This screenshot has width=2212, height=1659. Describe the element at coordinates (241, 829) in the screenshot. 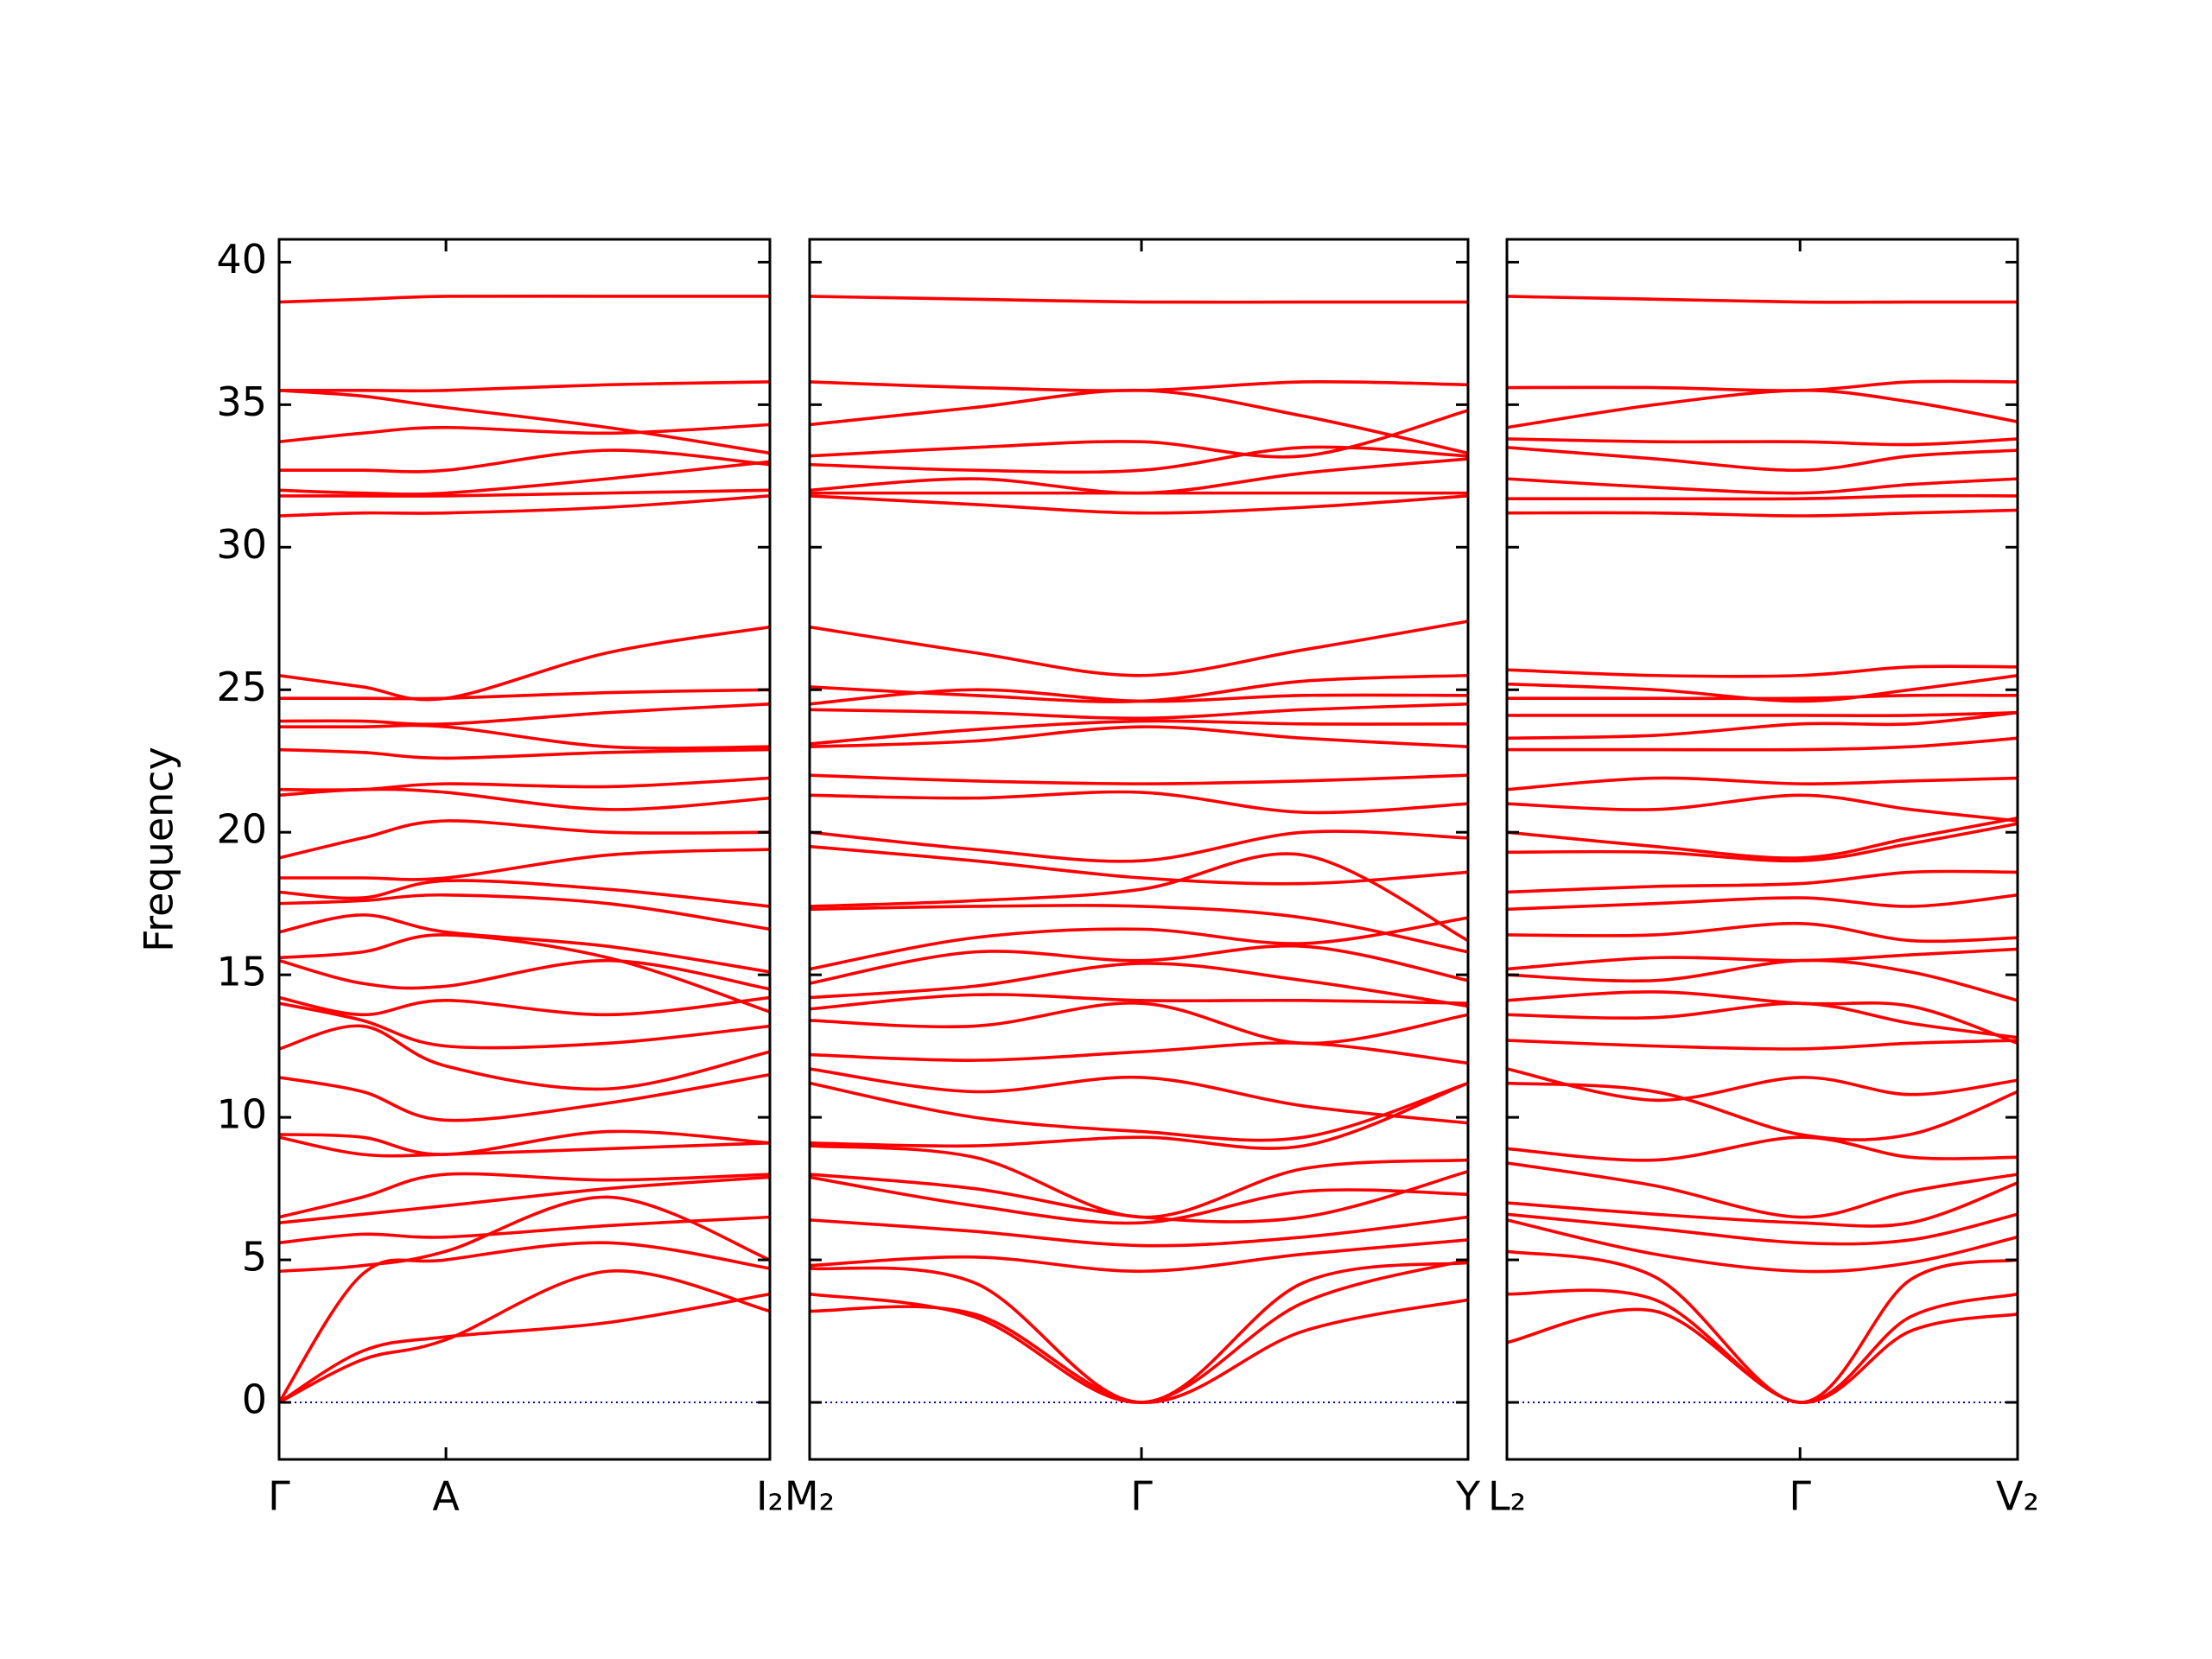

I see `y-tick-label: 20` at that location.